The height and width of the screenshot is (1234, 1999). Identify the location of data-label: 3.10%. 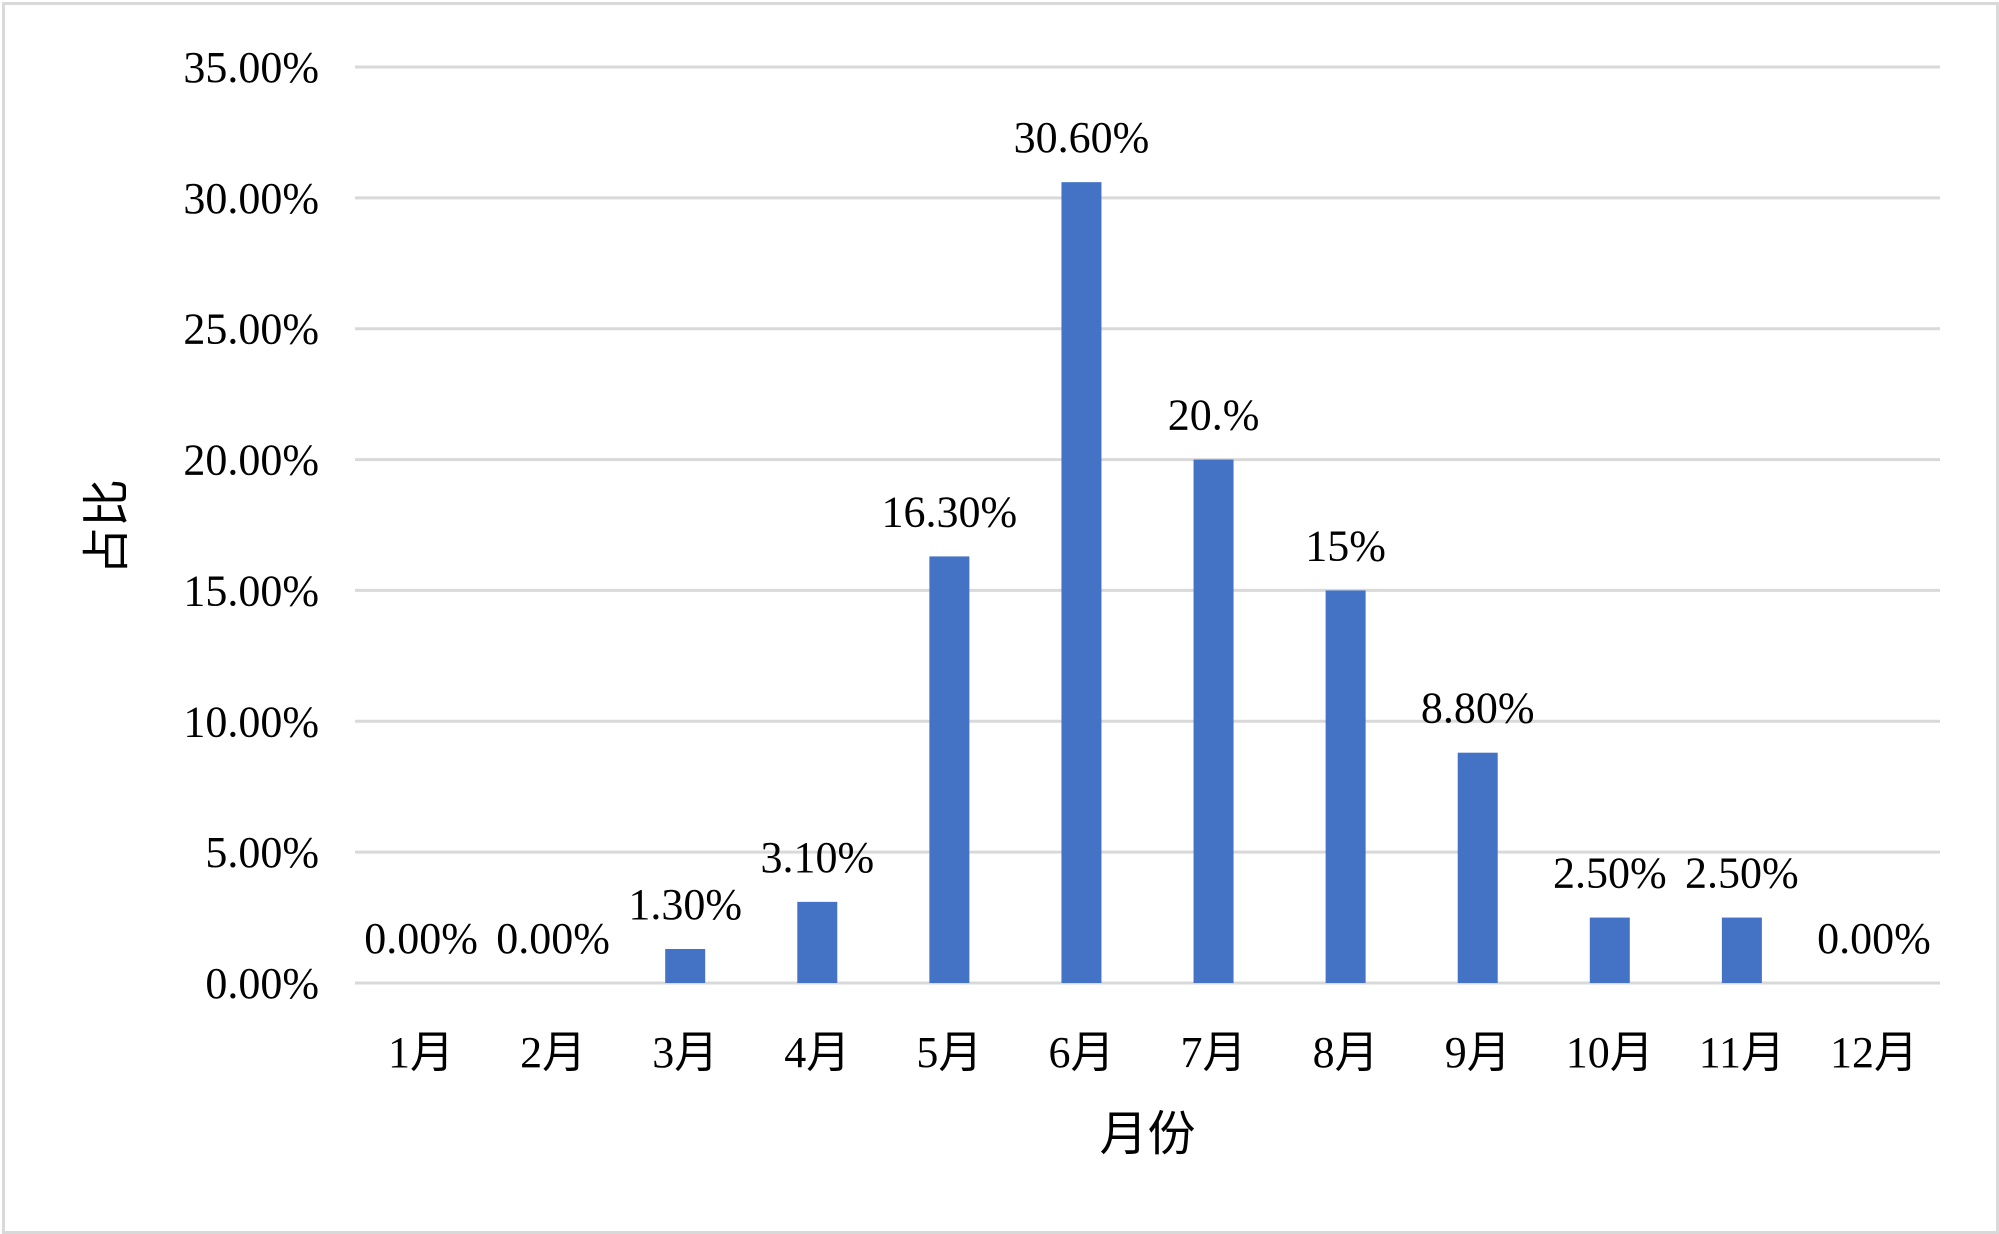
(817, 857).